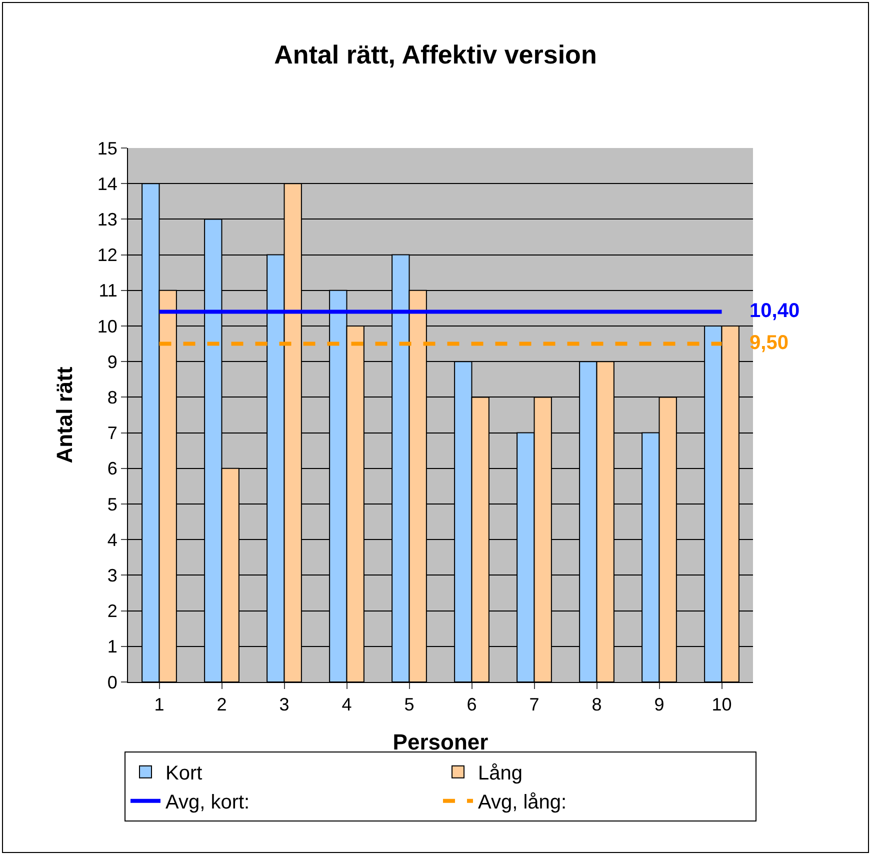 The image size is (871, 855). What do you see at coordinates (112, 576) in the screenshot?
I see `y-tick-label: 3` at bounding box center [112, 576].